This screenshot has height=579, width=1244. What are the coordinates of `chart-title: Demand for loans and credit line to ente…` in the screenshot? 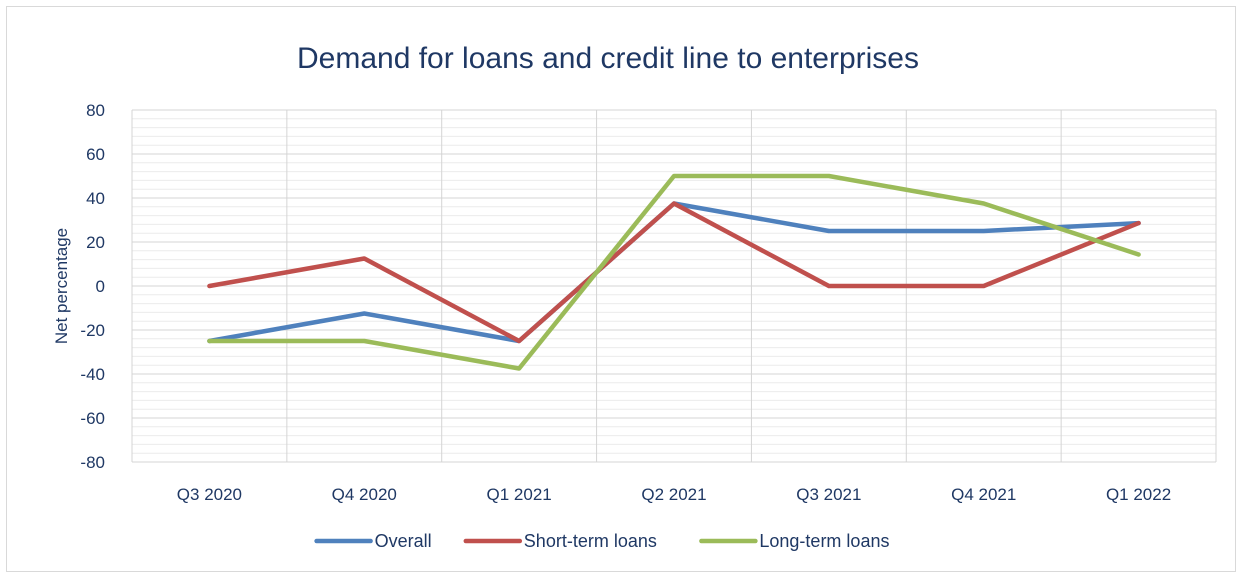 It's located at (608, 58).